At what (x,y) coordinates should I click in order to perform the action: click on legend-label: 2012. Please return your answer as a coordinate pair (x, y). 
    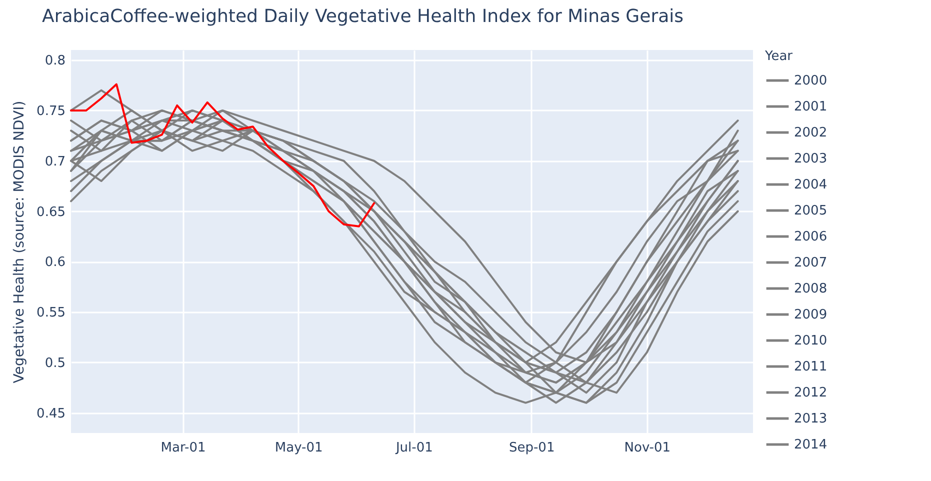
    Looking at the image, I should click on (811, 393).